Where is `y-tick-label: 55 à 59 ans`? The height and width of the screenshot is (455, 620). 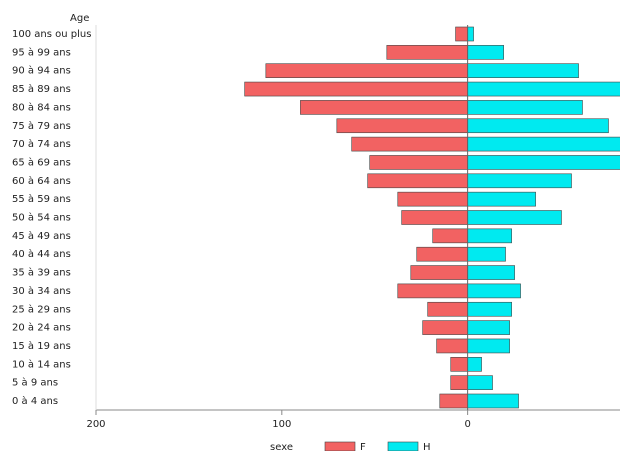
y-tick-label: 55 à 59 ans is located at coordinates (41, 199).